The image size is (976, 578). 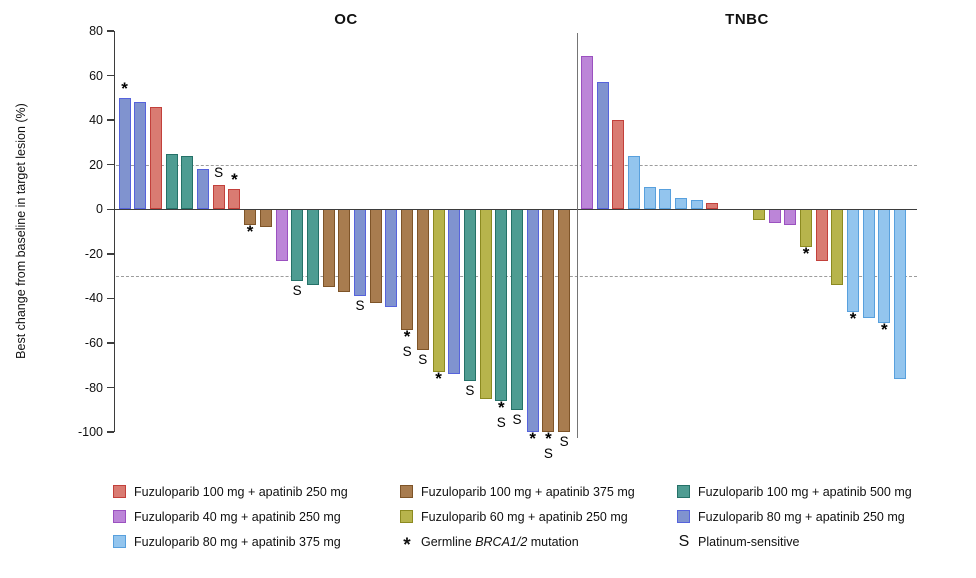 What do you see at coordinates (93, 342) in the screenshot?
I see `y-tick-label: -60` at bounding box center [93, 342].